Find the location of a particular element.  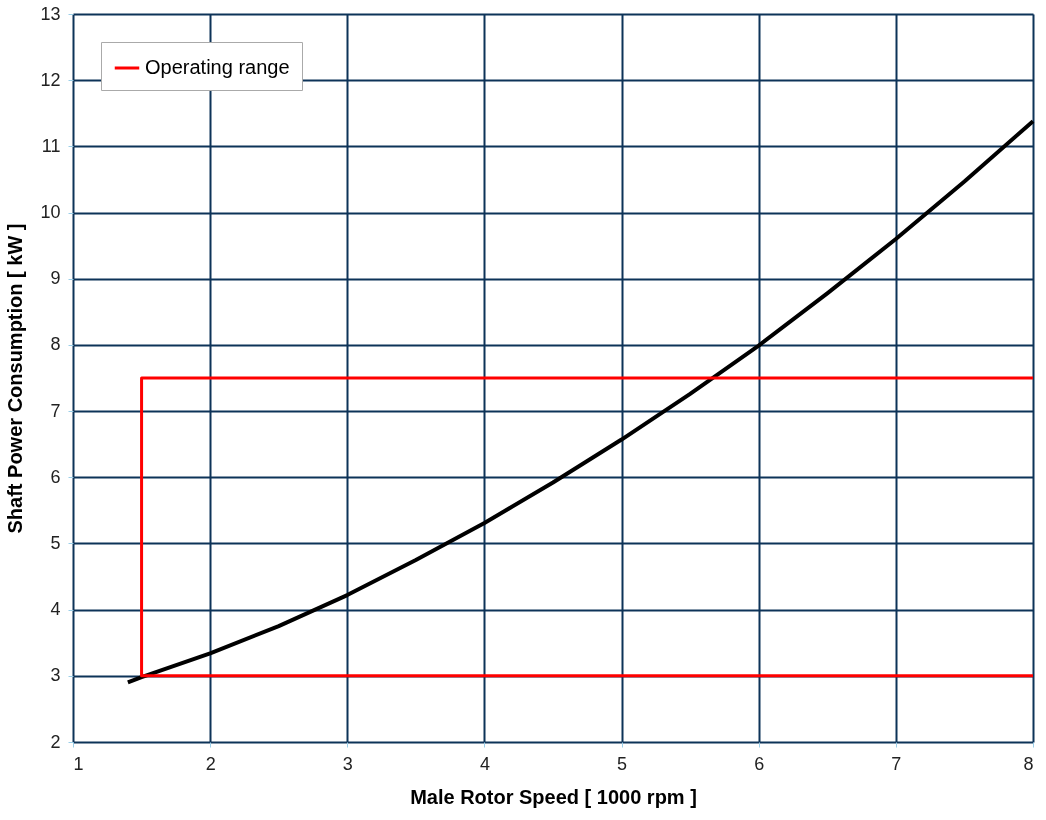

legend-label: Operating range is located at coordinates (217, 67).